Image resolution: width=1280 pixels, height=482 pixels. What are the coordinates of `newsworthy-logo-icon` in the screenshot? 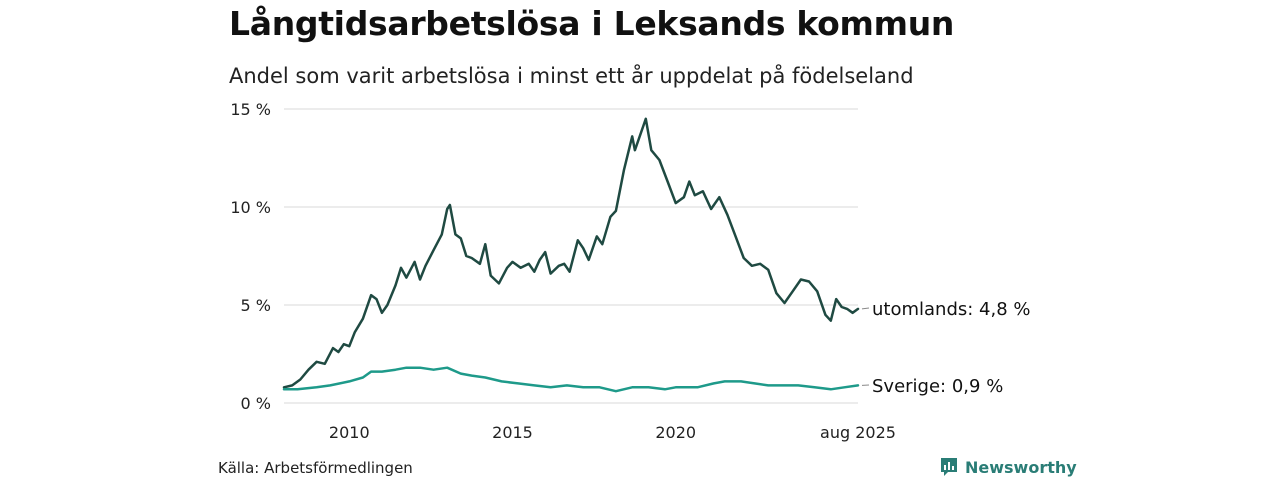 It's located at (949, 467).